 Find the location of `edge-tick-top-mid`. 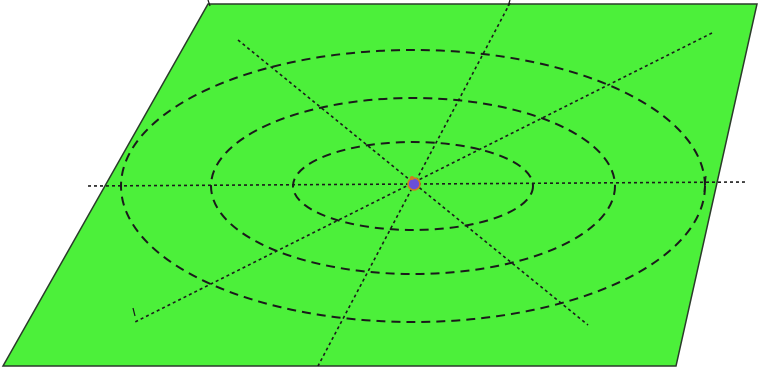

edge-tick-top-mid is located at coordinates (509, 3).